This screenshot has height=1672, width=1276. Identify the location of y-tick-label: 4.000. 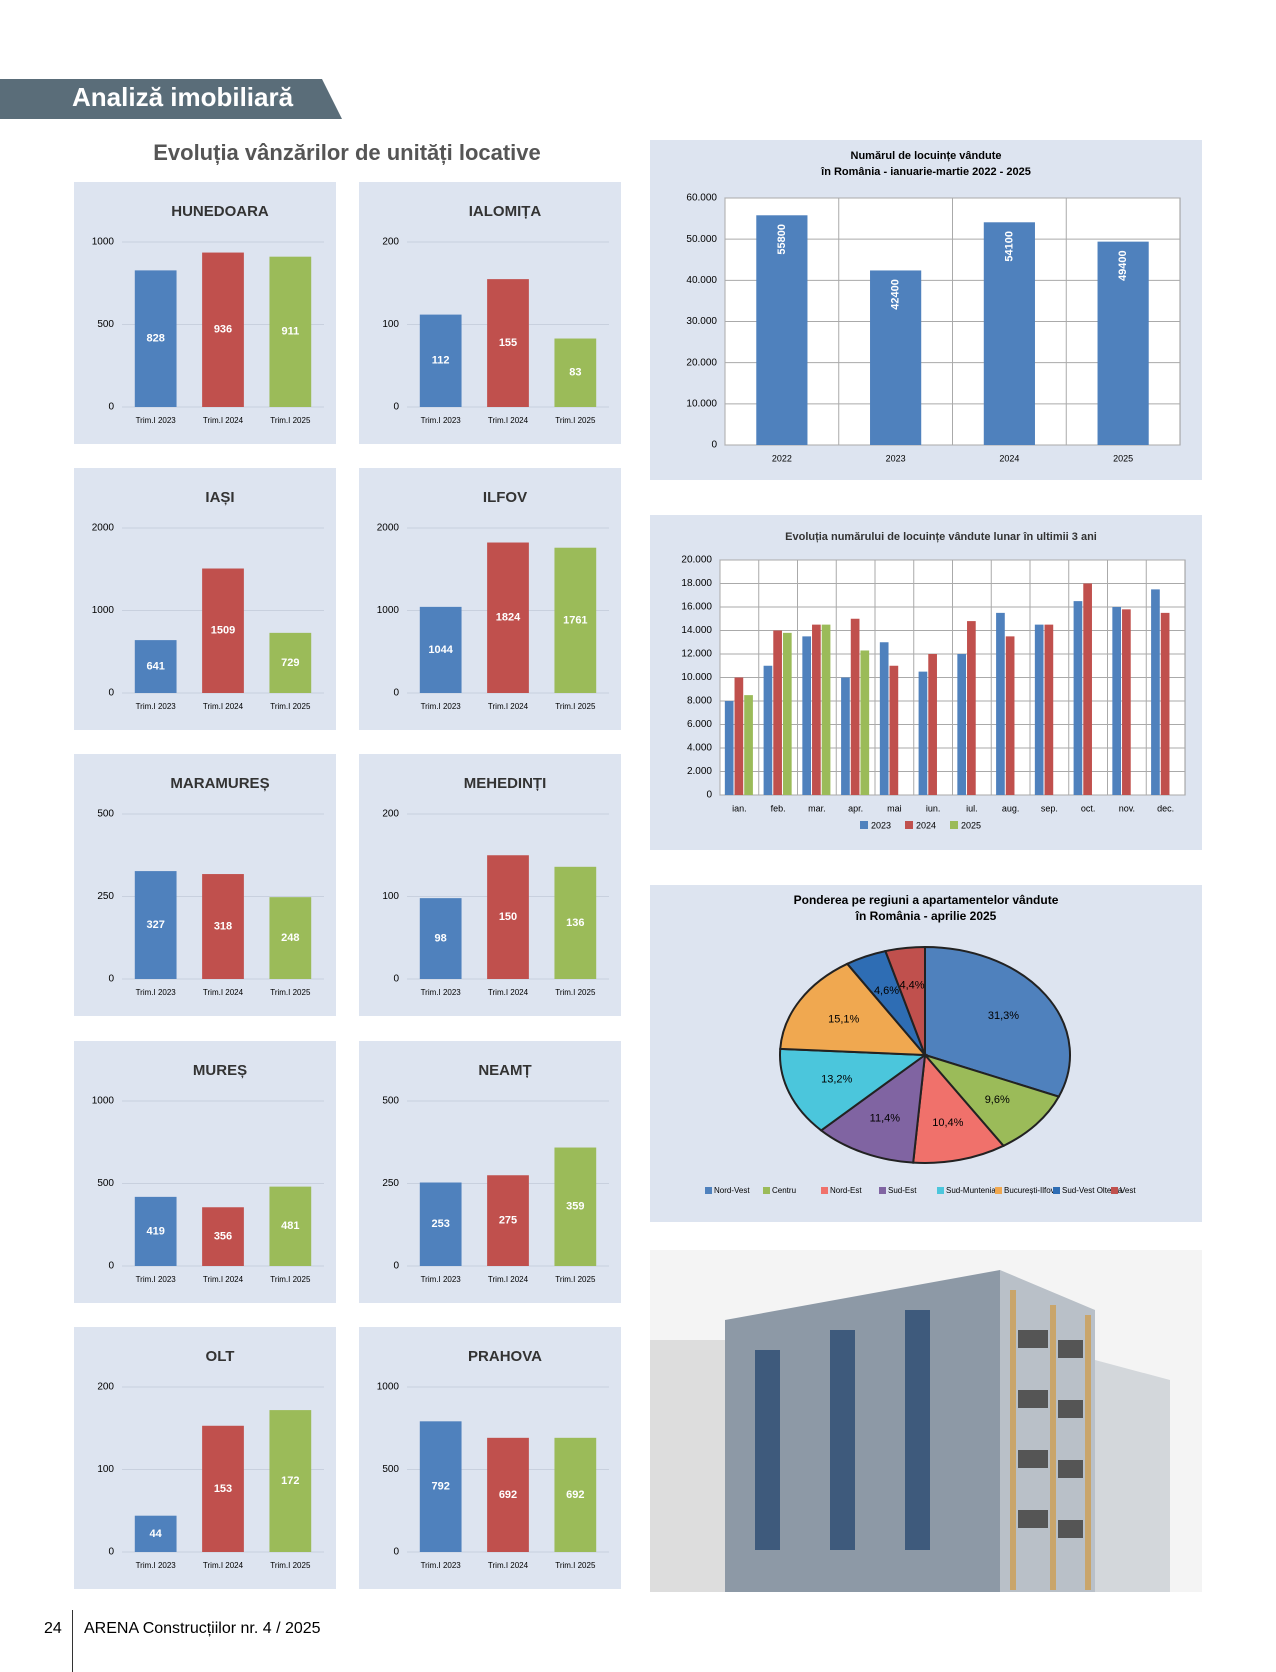
(699, 748).